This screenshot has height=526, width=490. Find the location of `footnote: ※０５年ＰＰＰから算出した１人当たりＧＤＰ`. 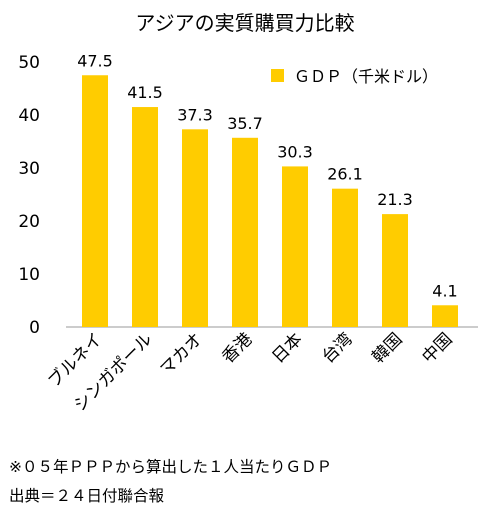

footnote: ※０５年ＰＰＰから算出した１人当たりＧＤＰ is located at coordinates (170, 467).